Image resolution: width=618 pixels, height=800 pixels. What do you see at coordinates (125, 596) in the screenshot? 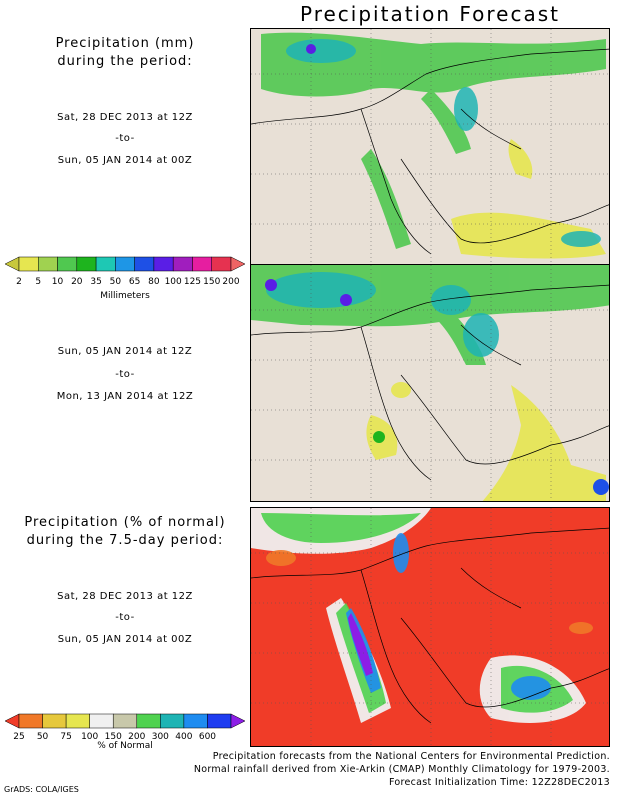
I see `panel3-start: Sat, 28 DEC 2013 at 12Z` at bounding box center [125, 596].